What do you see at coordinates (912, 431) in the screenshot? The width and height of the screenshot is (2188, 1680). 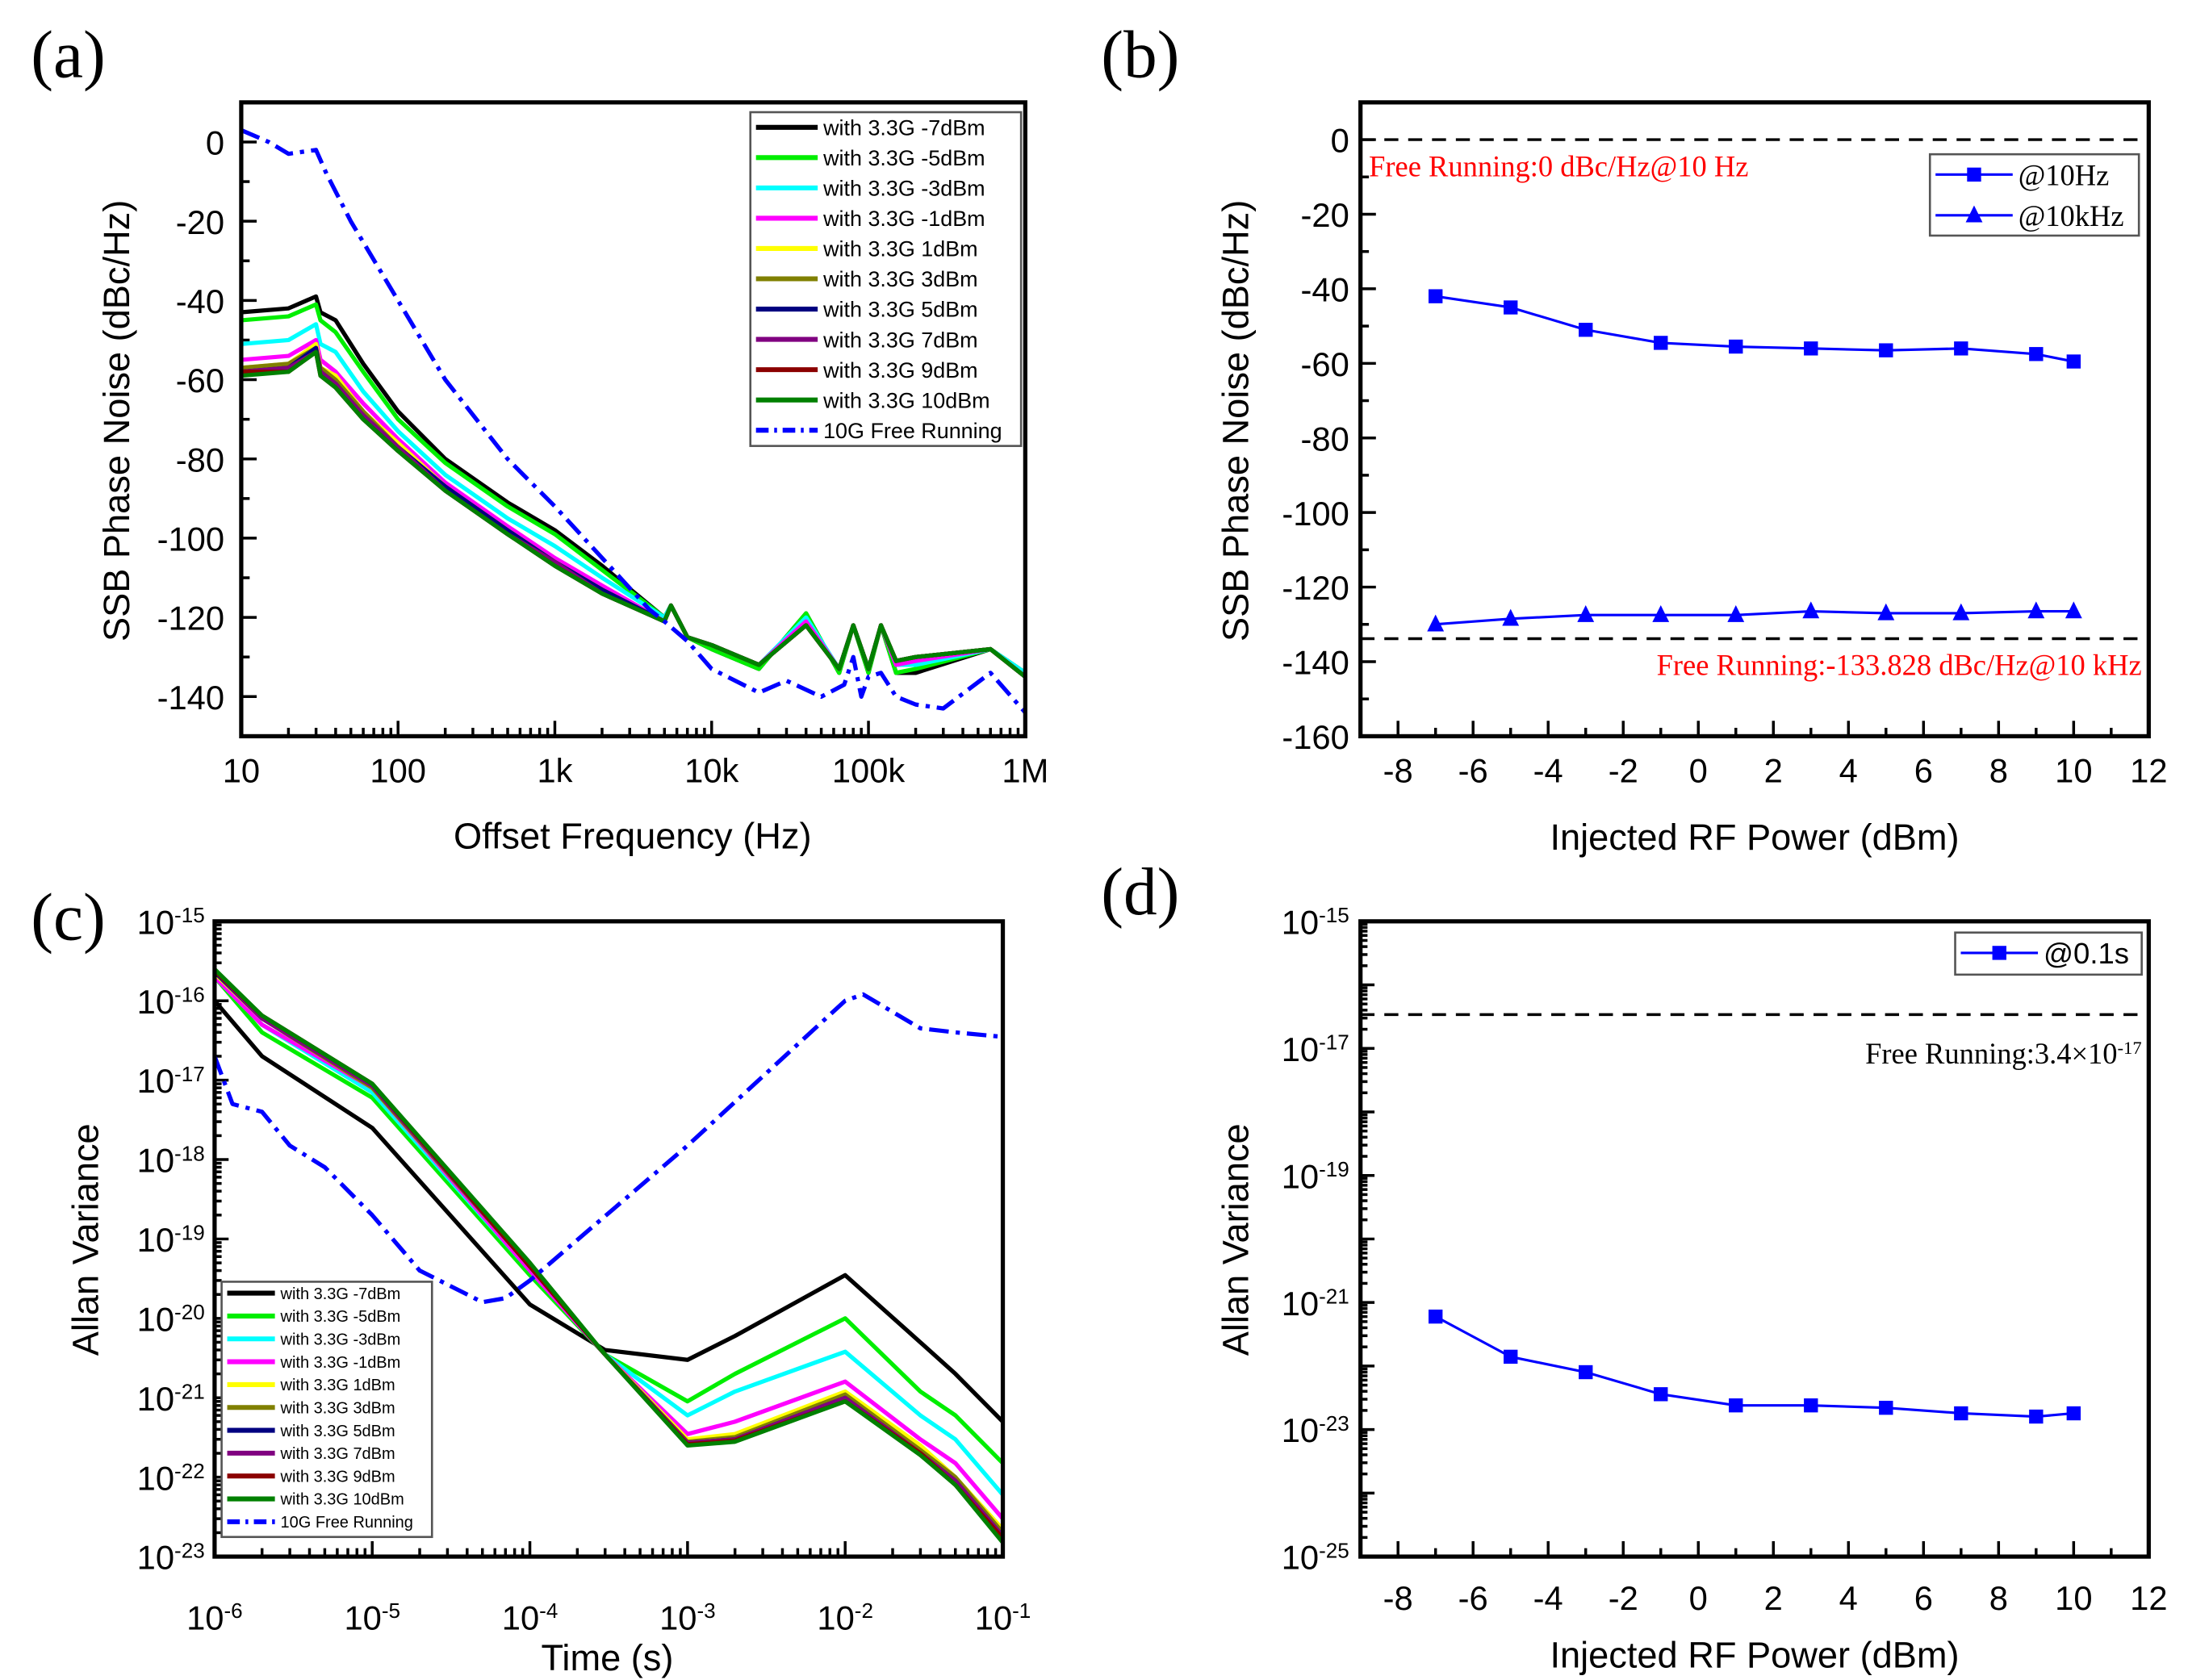 I see `legend-entry: 10G Free Running` at bounding box center [912, 431].